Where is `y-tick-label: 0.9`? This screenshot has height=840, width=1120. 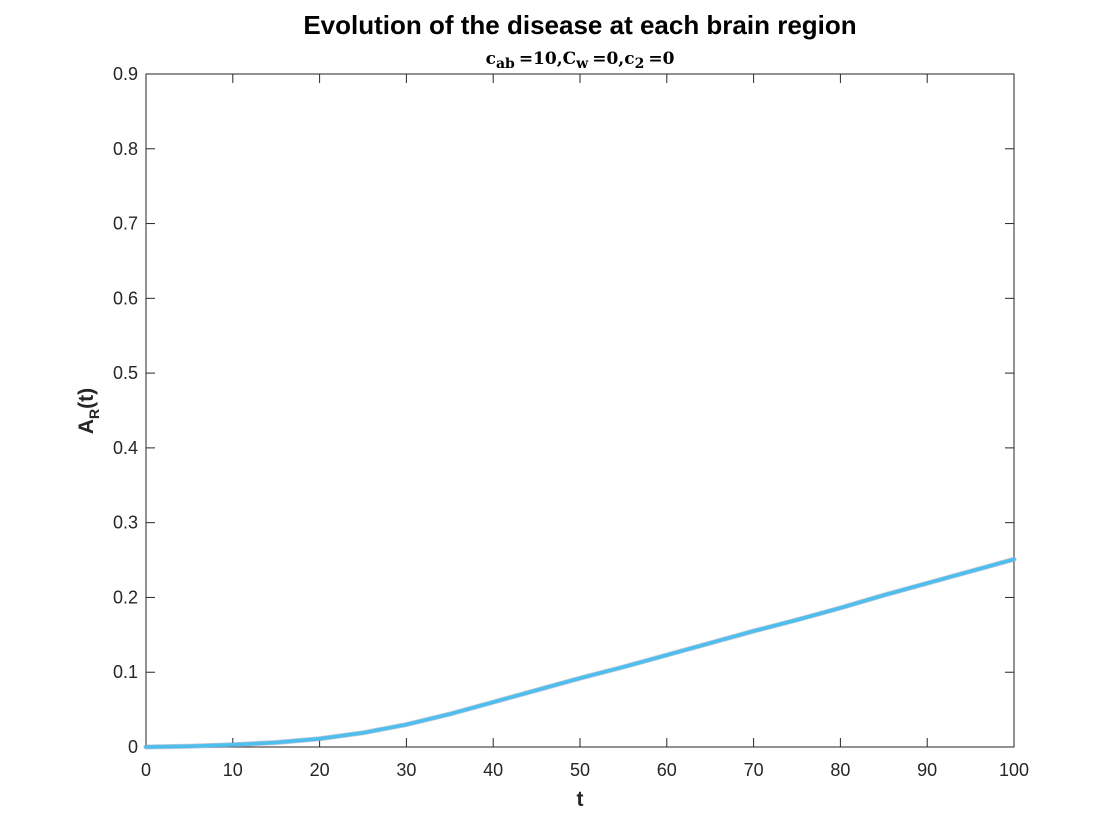 y-tick-label: 0.9 is located at coordinates (125, 74).